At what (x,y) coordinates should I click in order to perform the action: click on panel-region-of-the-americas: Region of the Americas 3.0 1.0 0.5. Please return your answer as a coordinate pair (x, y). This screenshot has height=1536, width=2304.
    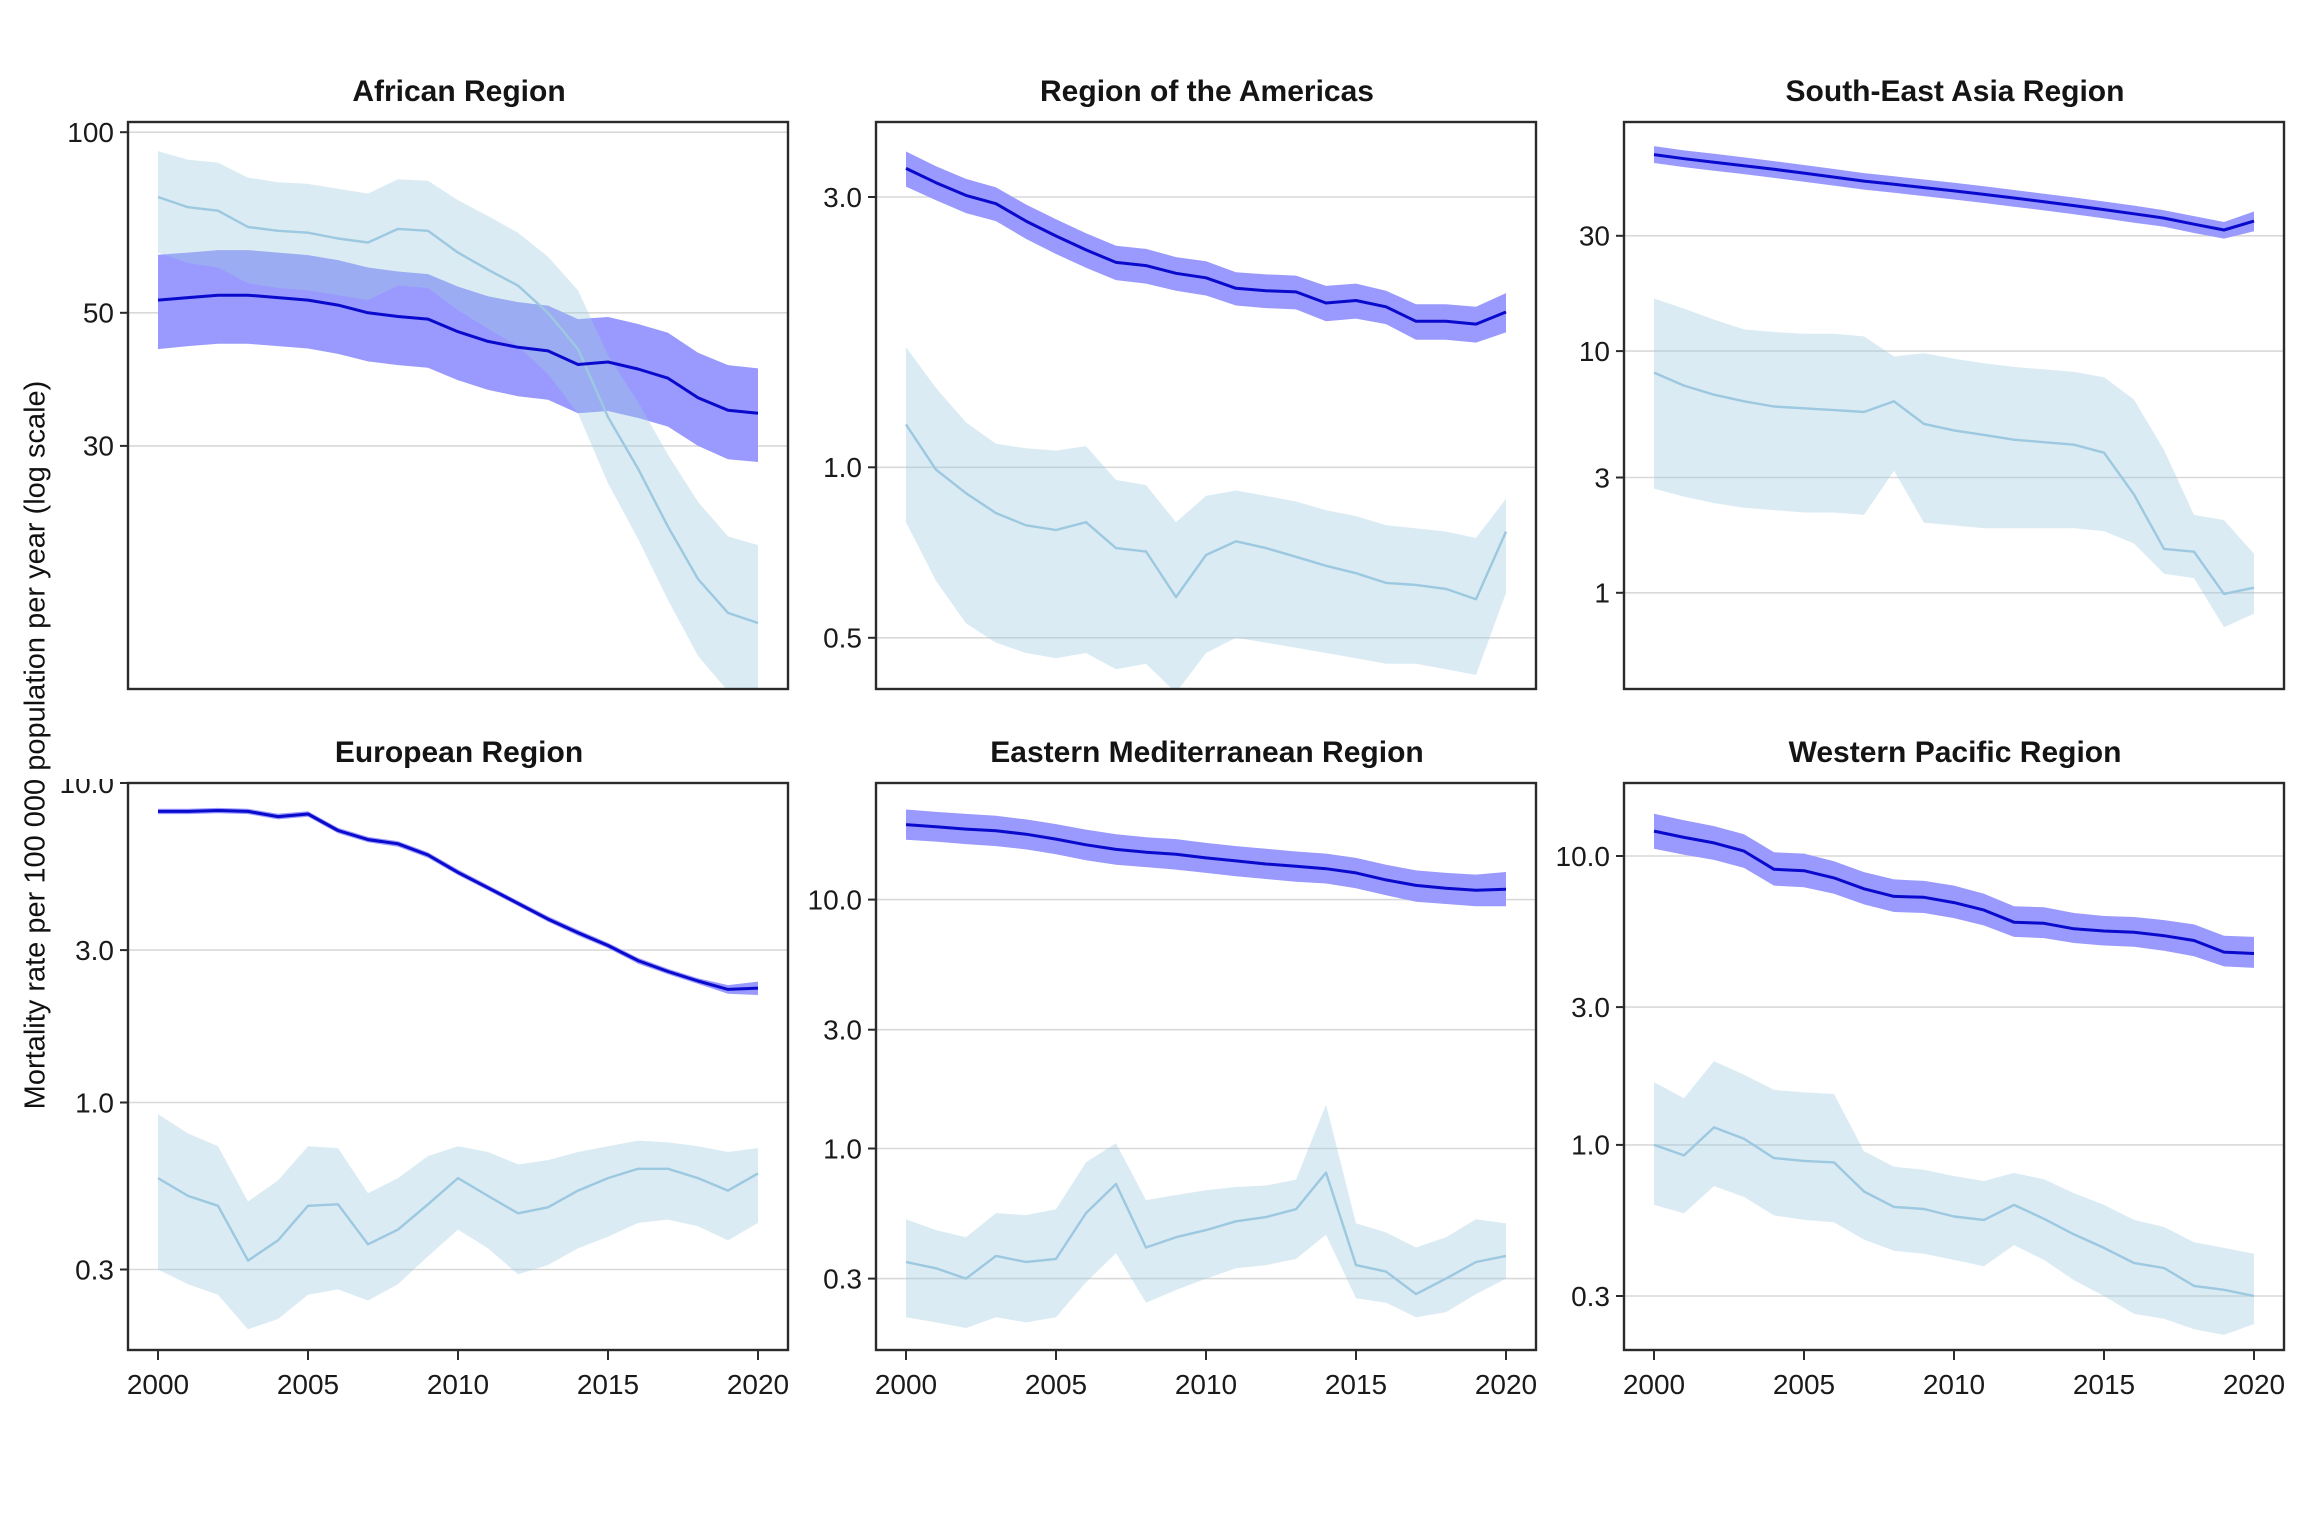
    Looking at the image, I should click on (1167, 382).